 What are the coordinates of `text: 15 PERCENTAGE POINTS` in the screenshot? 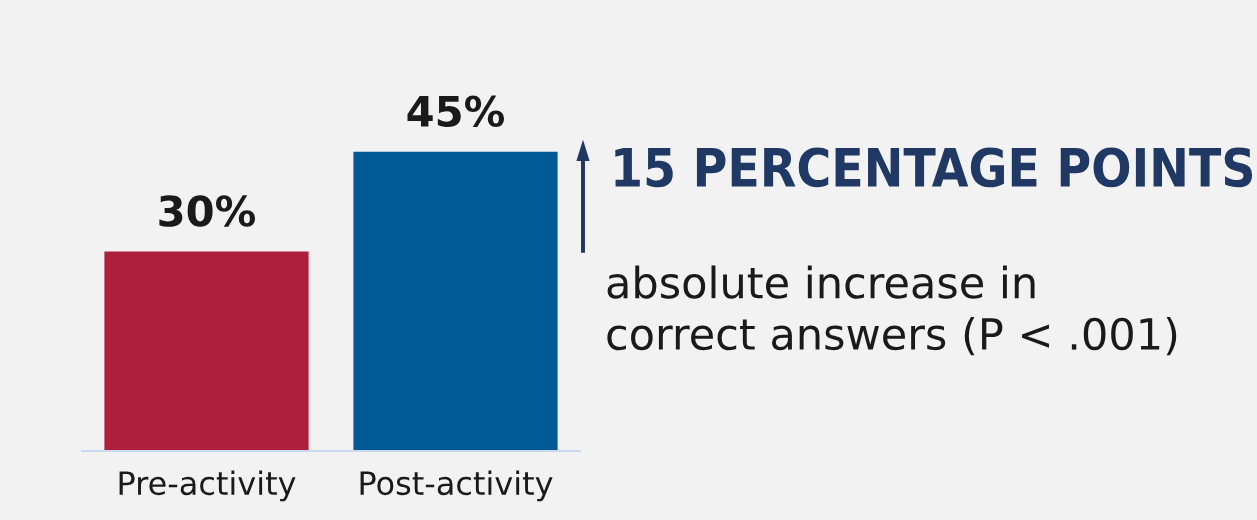 It's located at (934, 167).